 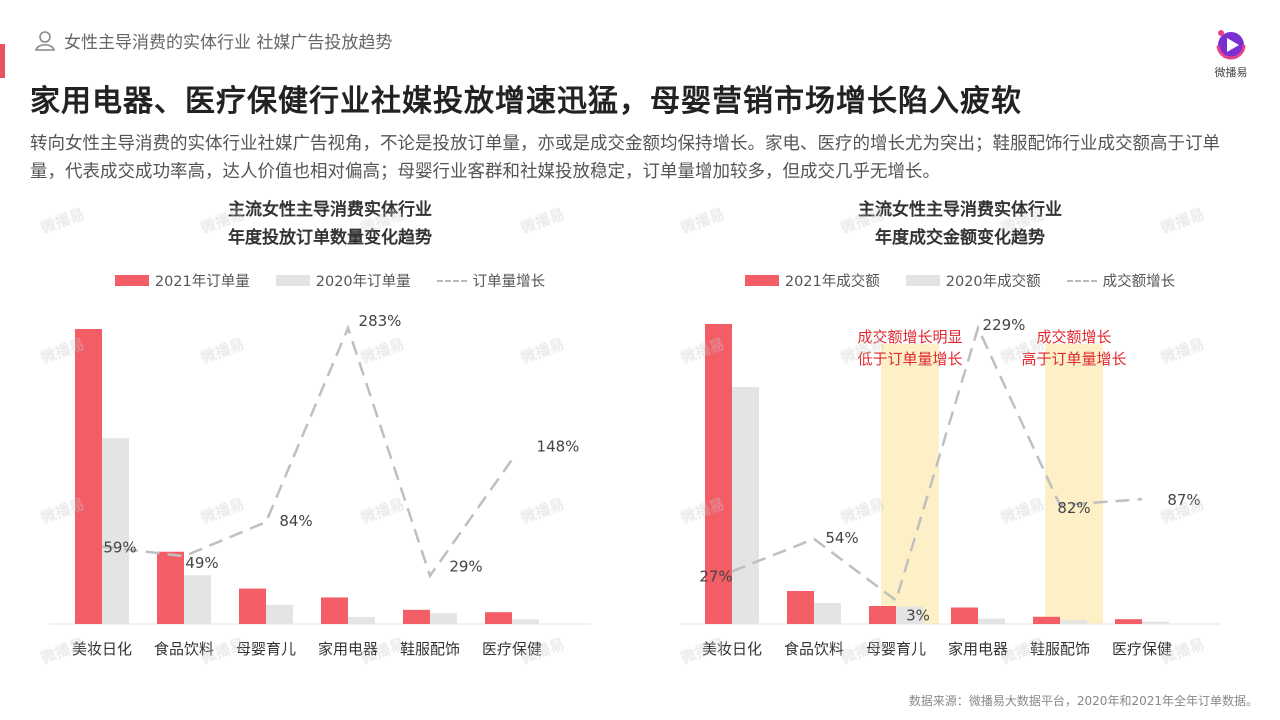 I want to click on growth-data-label: 148%, so click(x=558, y=447).